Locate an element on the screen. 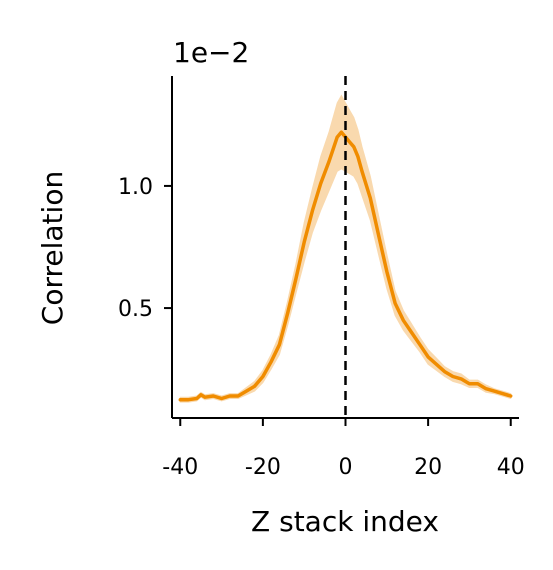 The image size is (553, 570). y-tick-label: 0.5 is located at coordinates (135, 309).